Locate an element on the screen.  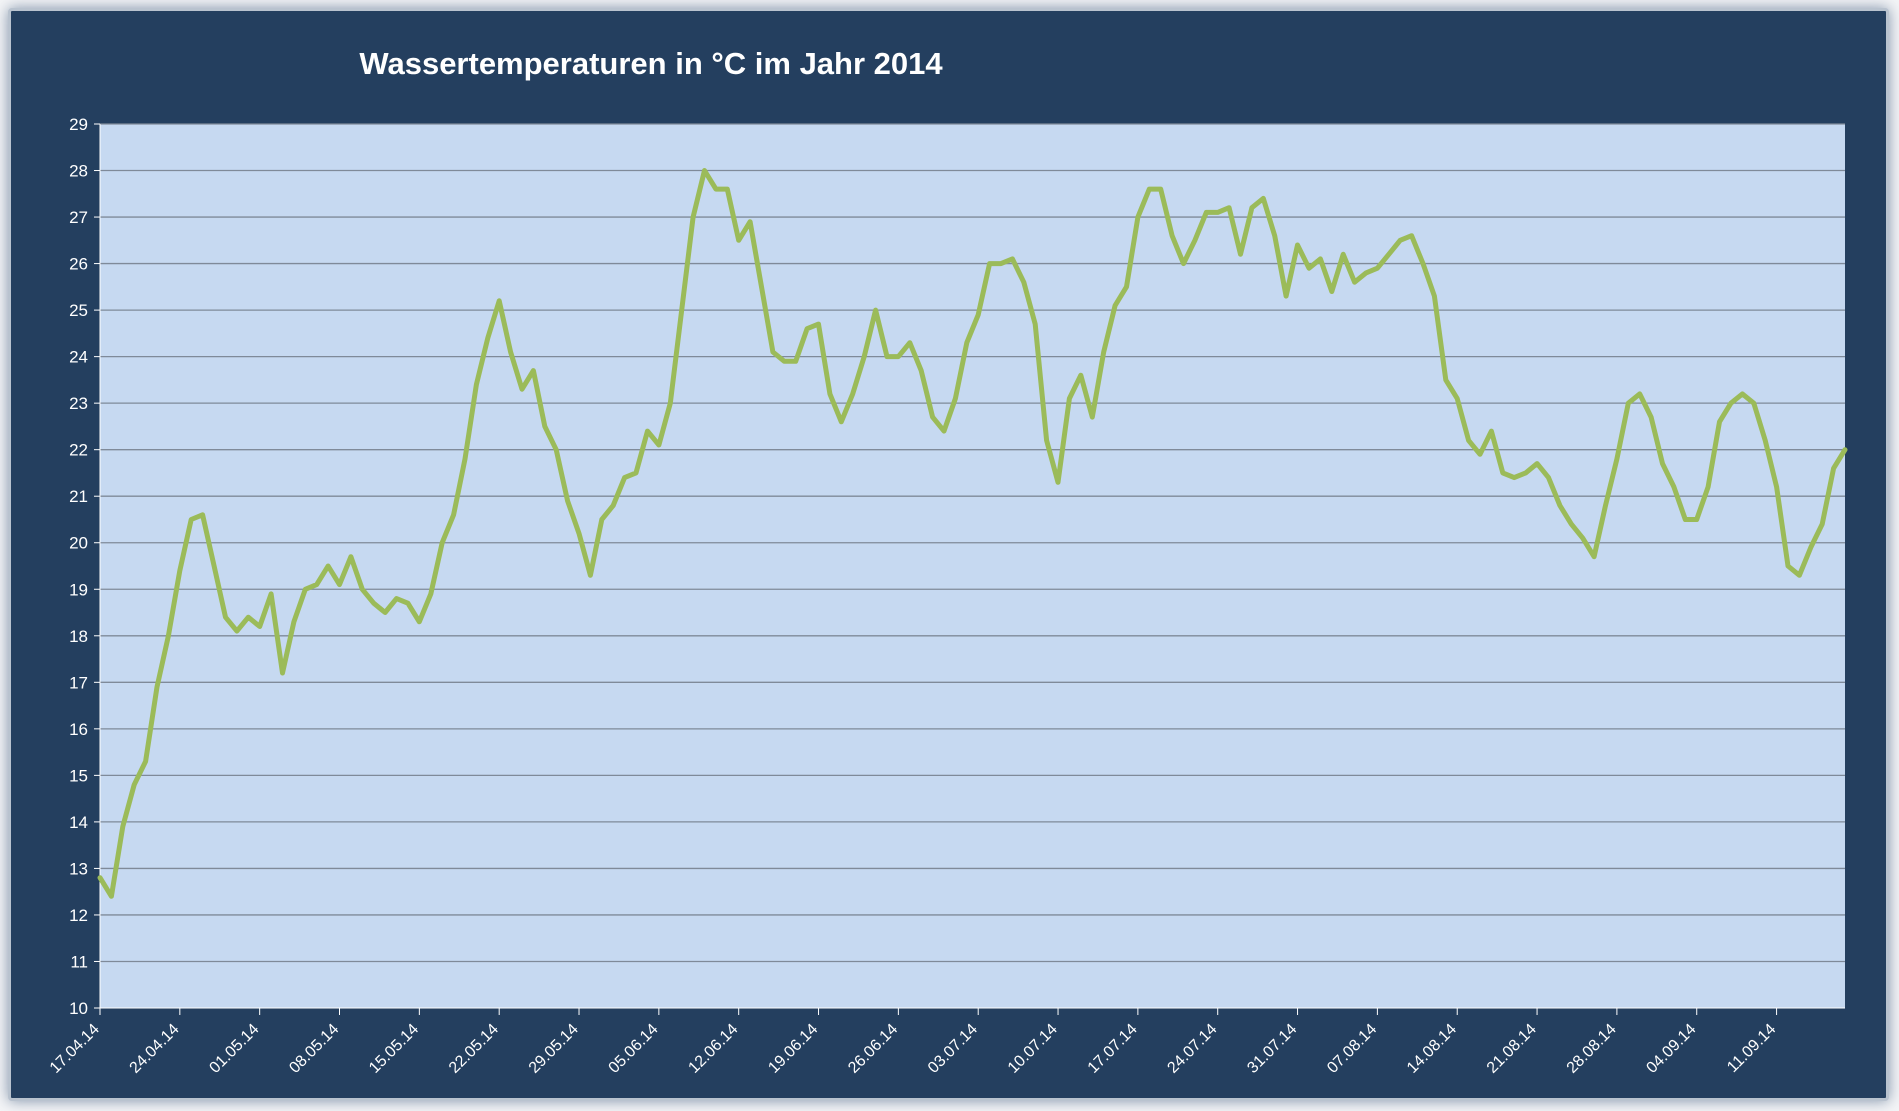
x-tick-label: 03.07.14 is located at coordinates (953, 1049).